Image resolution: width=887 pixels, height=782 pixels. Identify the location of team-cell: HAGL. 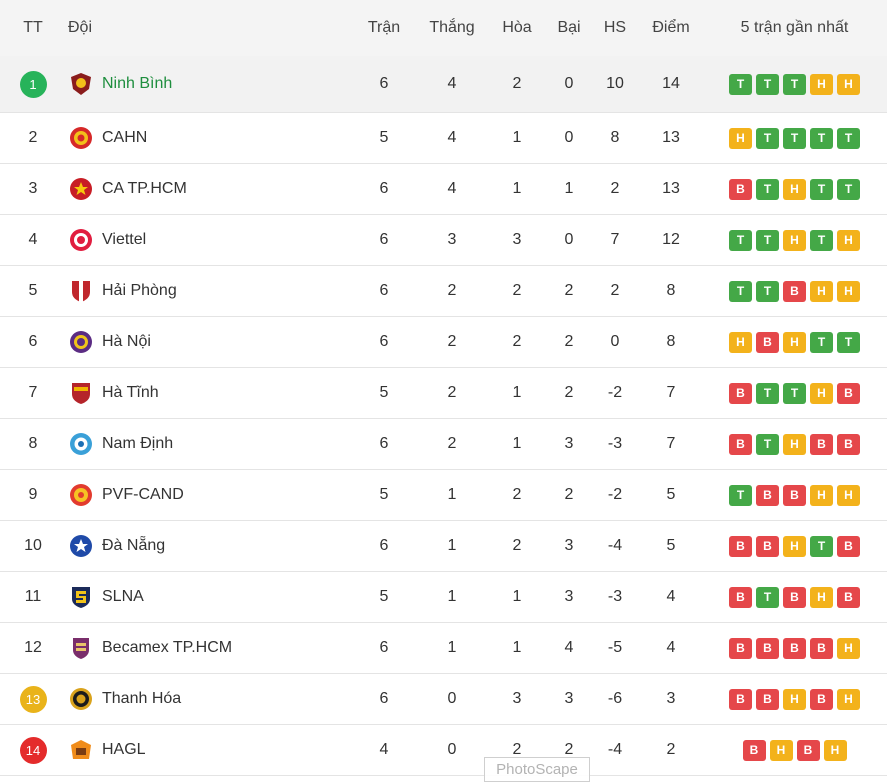
(213, 750).